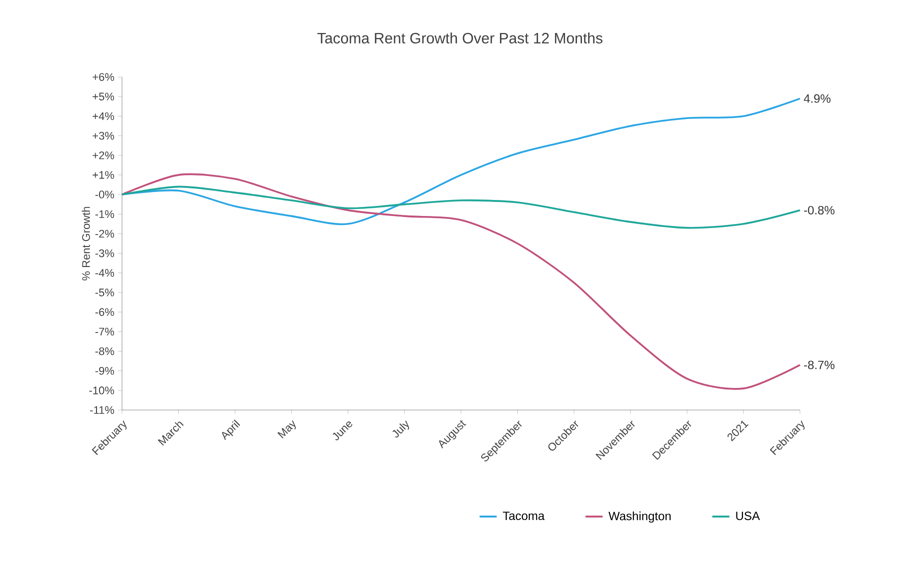  I want to click on line-series, so click(461, 207).